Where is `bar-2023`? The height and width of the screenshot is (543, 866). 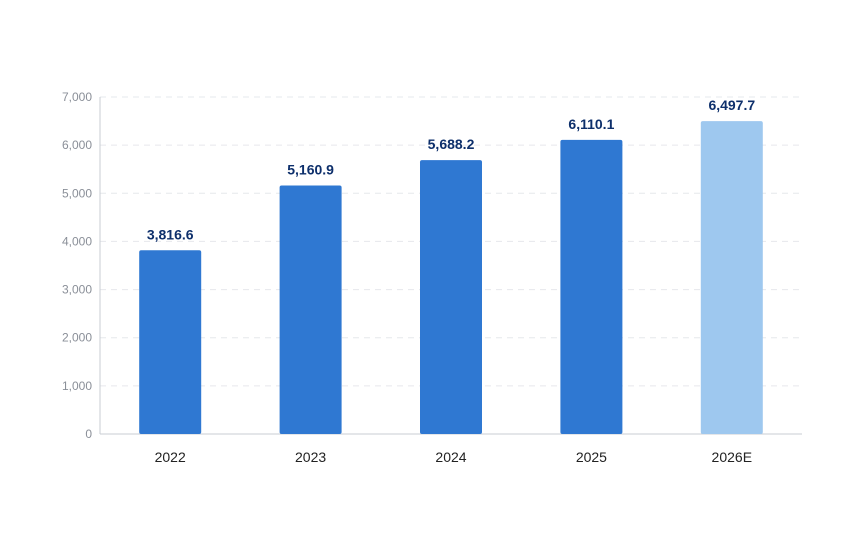
bar-2023 is located at coordinates (310, 309).